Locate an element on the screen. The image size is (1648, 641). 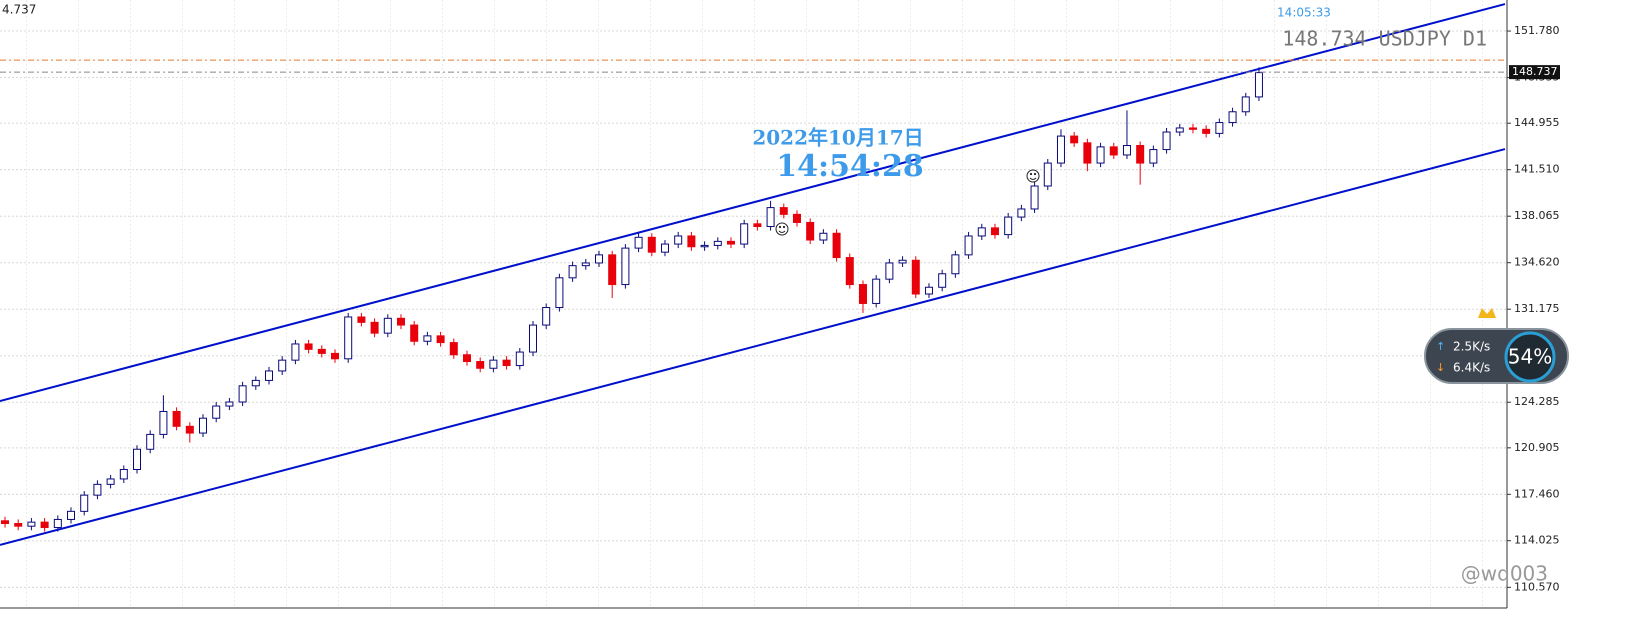
y-tick-label: 151.780 is located at coordinates (1537, 30).